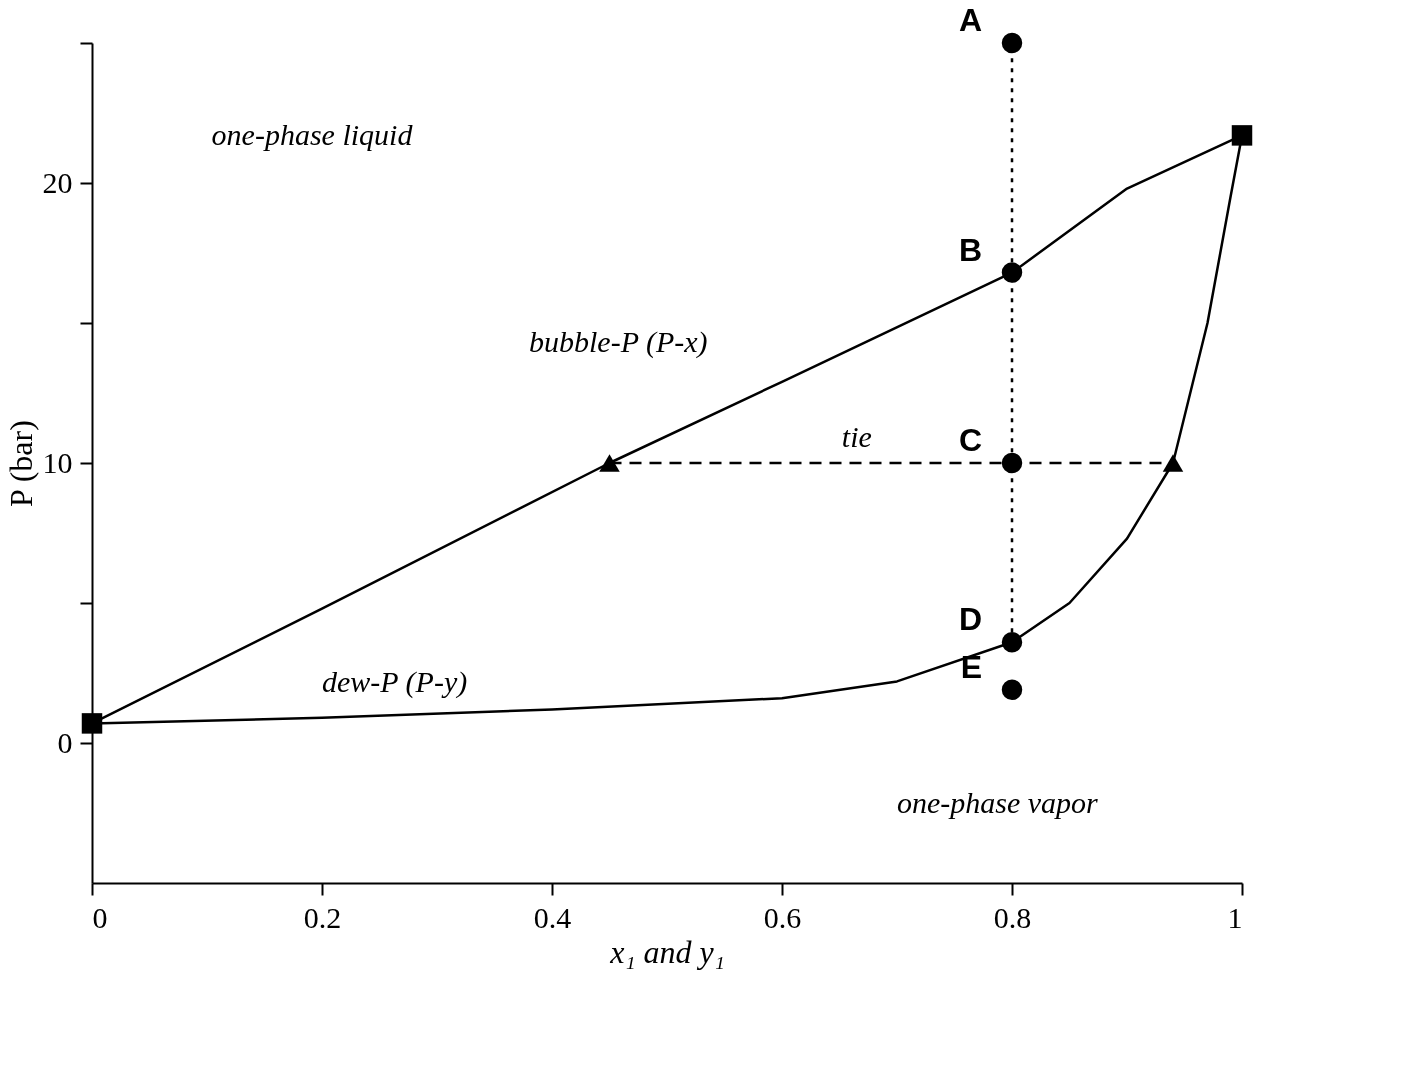 The width and height of the screenshot is (1420, 1082). Describe the element at coordinates (856, 436) in the screenshot. I see `annotation: tie` at that location.